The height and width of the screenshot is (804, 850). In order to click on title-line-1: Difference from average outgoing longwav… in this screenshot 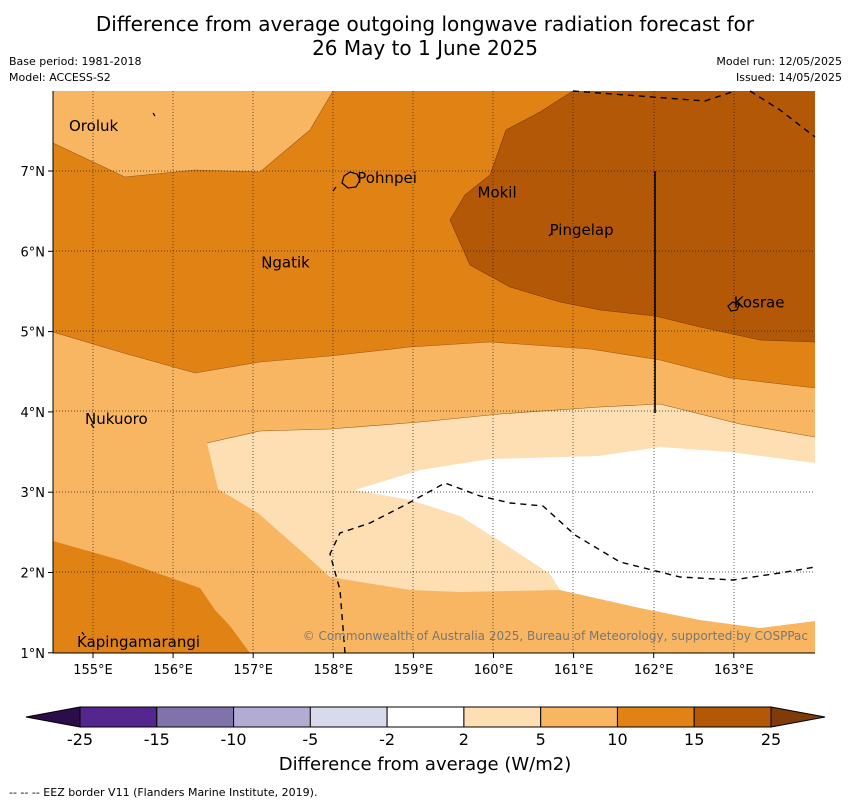, I will do `click(425, 24)`.